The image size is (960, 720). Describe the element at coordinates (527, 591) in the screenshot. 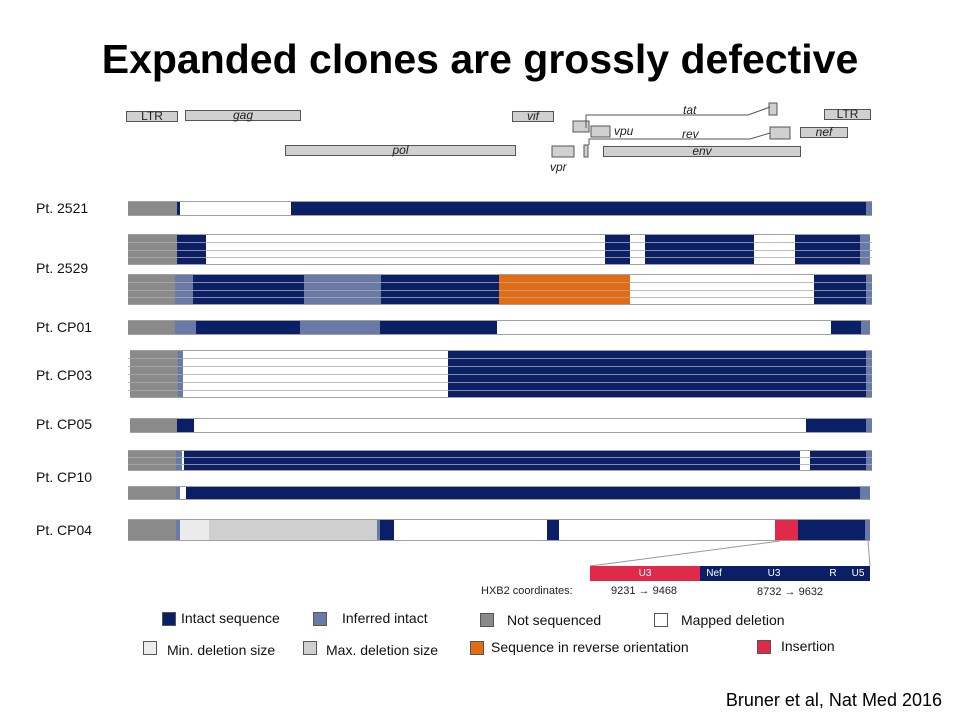

I see `hxb2-label: HXB2 coordinates:` at that location.